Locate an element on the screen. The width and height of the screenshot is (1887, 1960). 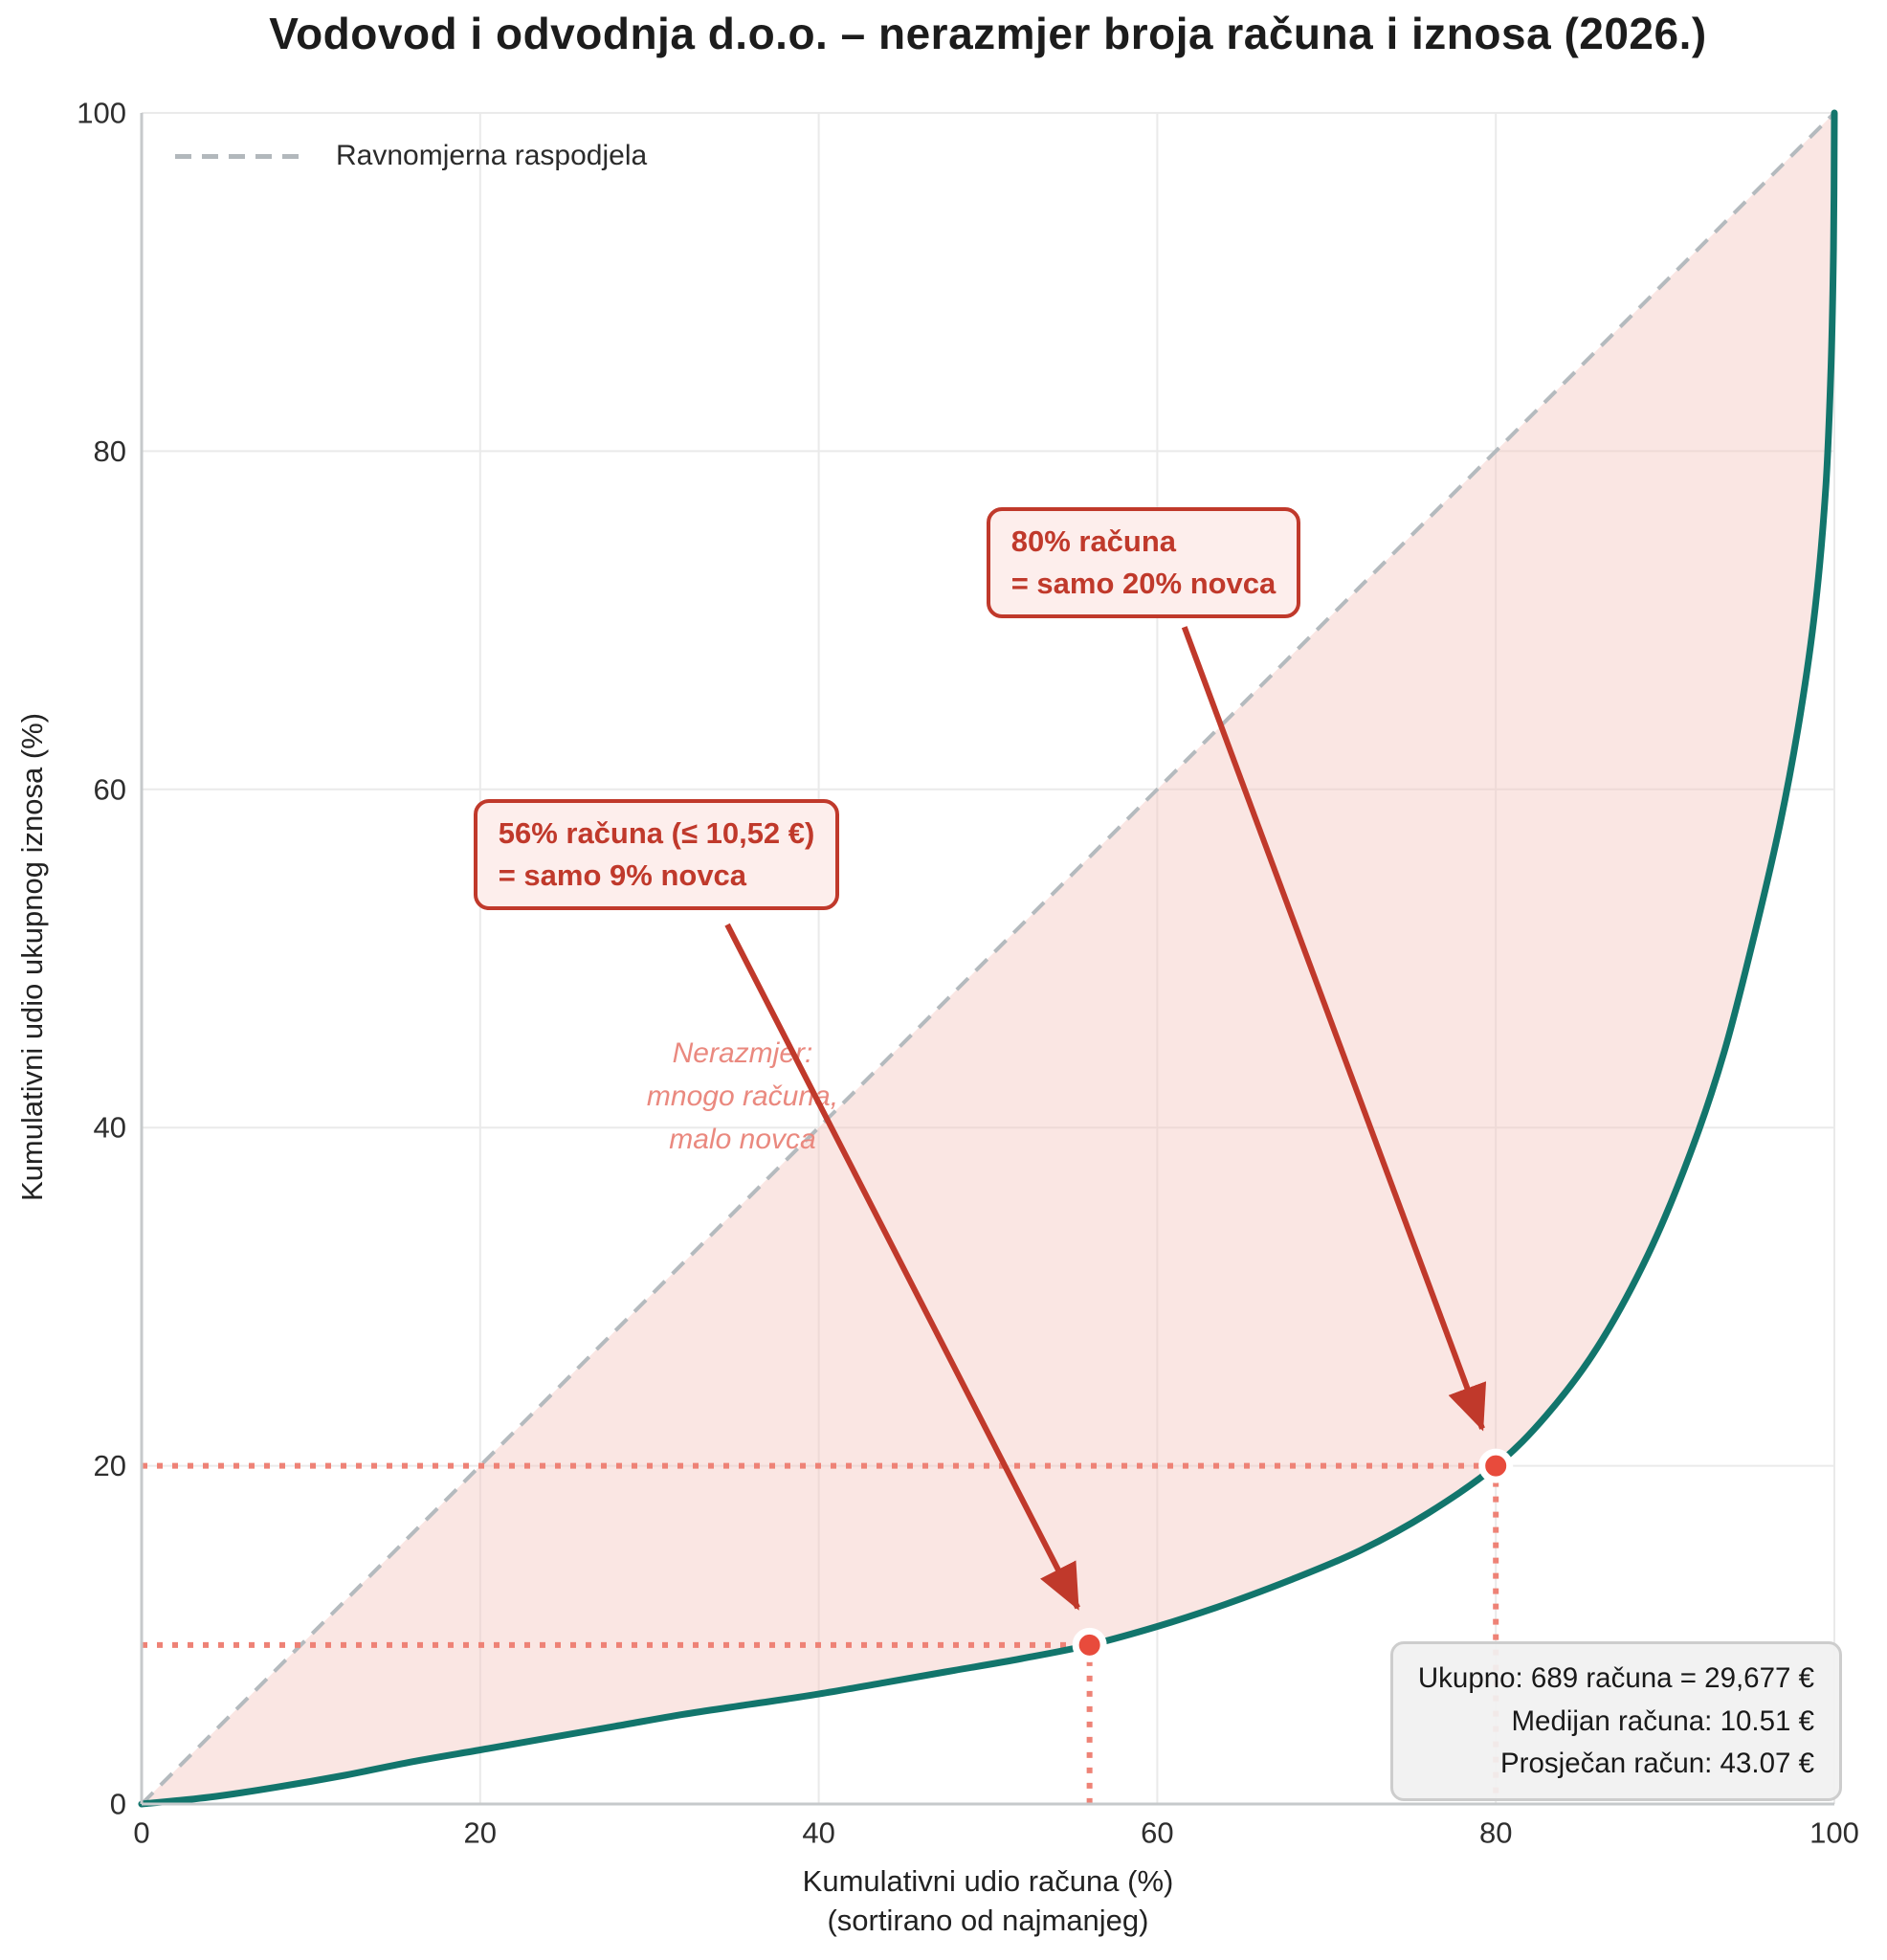
legend: Ravnomjerna raspodjela is located at coordinates (411, 156).